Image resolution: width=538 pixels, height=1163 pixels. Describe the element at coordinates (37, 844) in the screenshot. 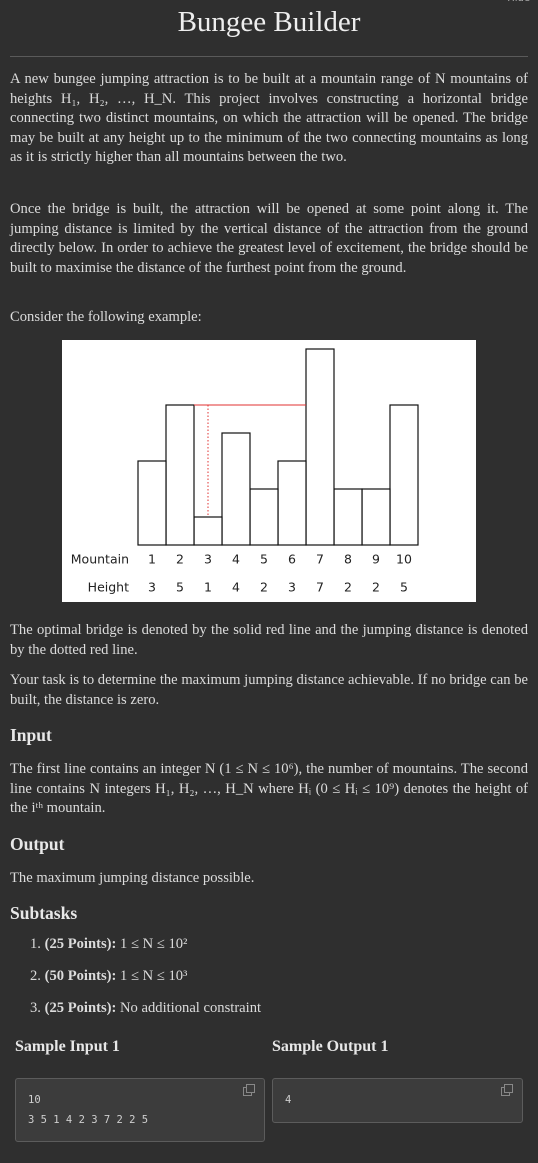

I see `section-heading: Output` at that location.